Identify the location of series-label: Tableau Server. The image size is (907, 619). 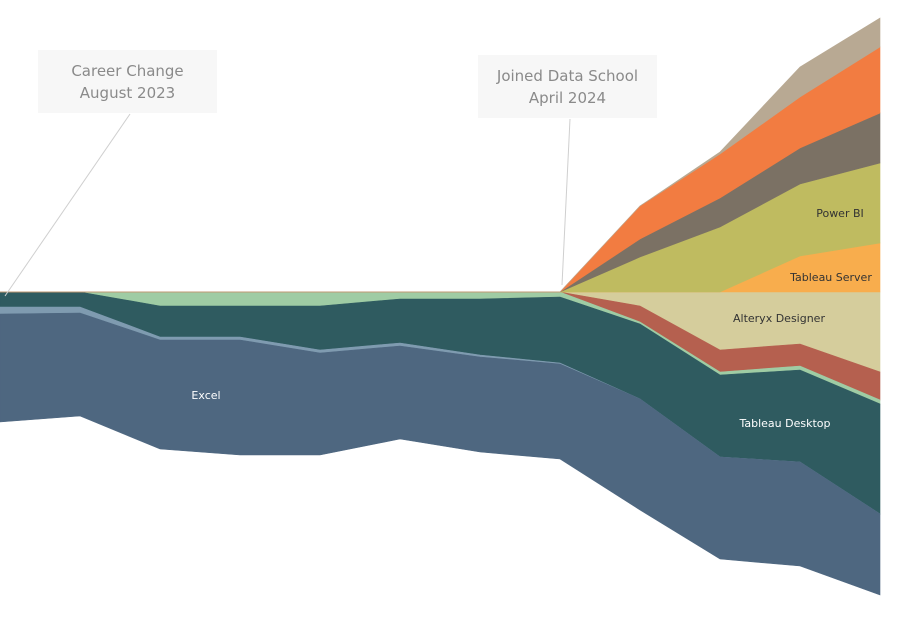
(830, 277).